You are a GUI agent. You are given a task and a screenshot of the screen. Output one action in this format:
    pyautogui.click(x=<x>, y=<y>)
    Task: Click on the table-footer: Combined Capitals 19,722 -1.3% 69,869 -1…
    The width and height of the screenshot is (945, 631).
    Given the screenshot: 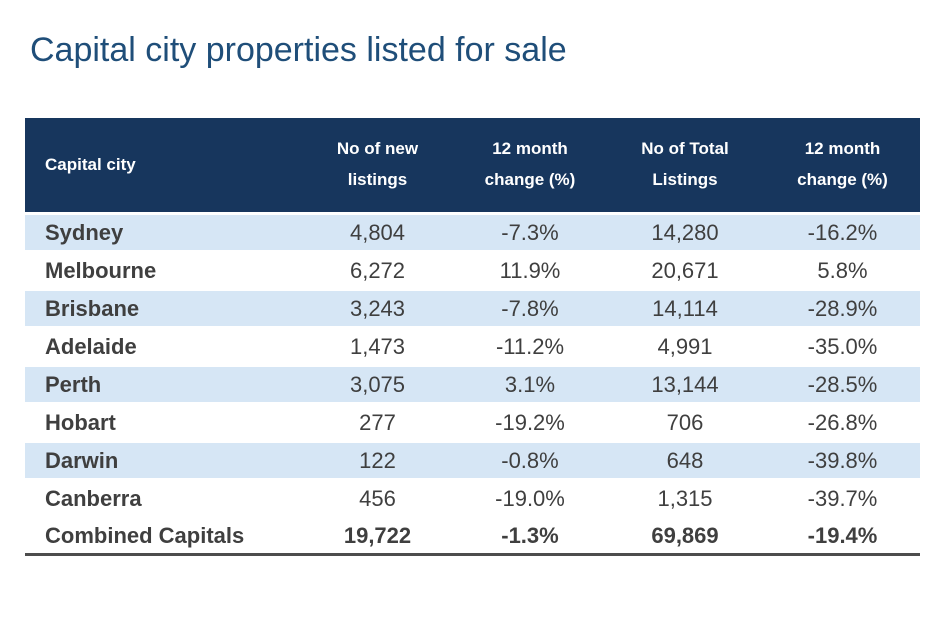 What is the action you would take?
    pyautogui.click(x=472, y=536)
    